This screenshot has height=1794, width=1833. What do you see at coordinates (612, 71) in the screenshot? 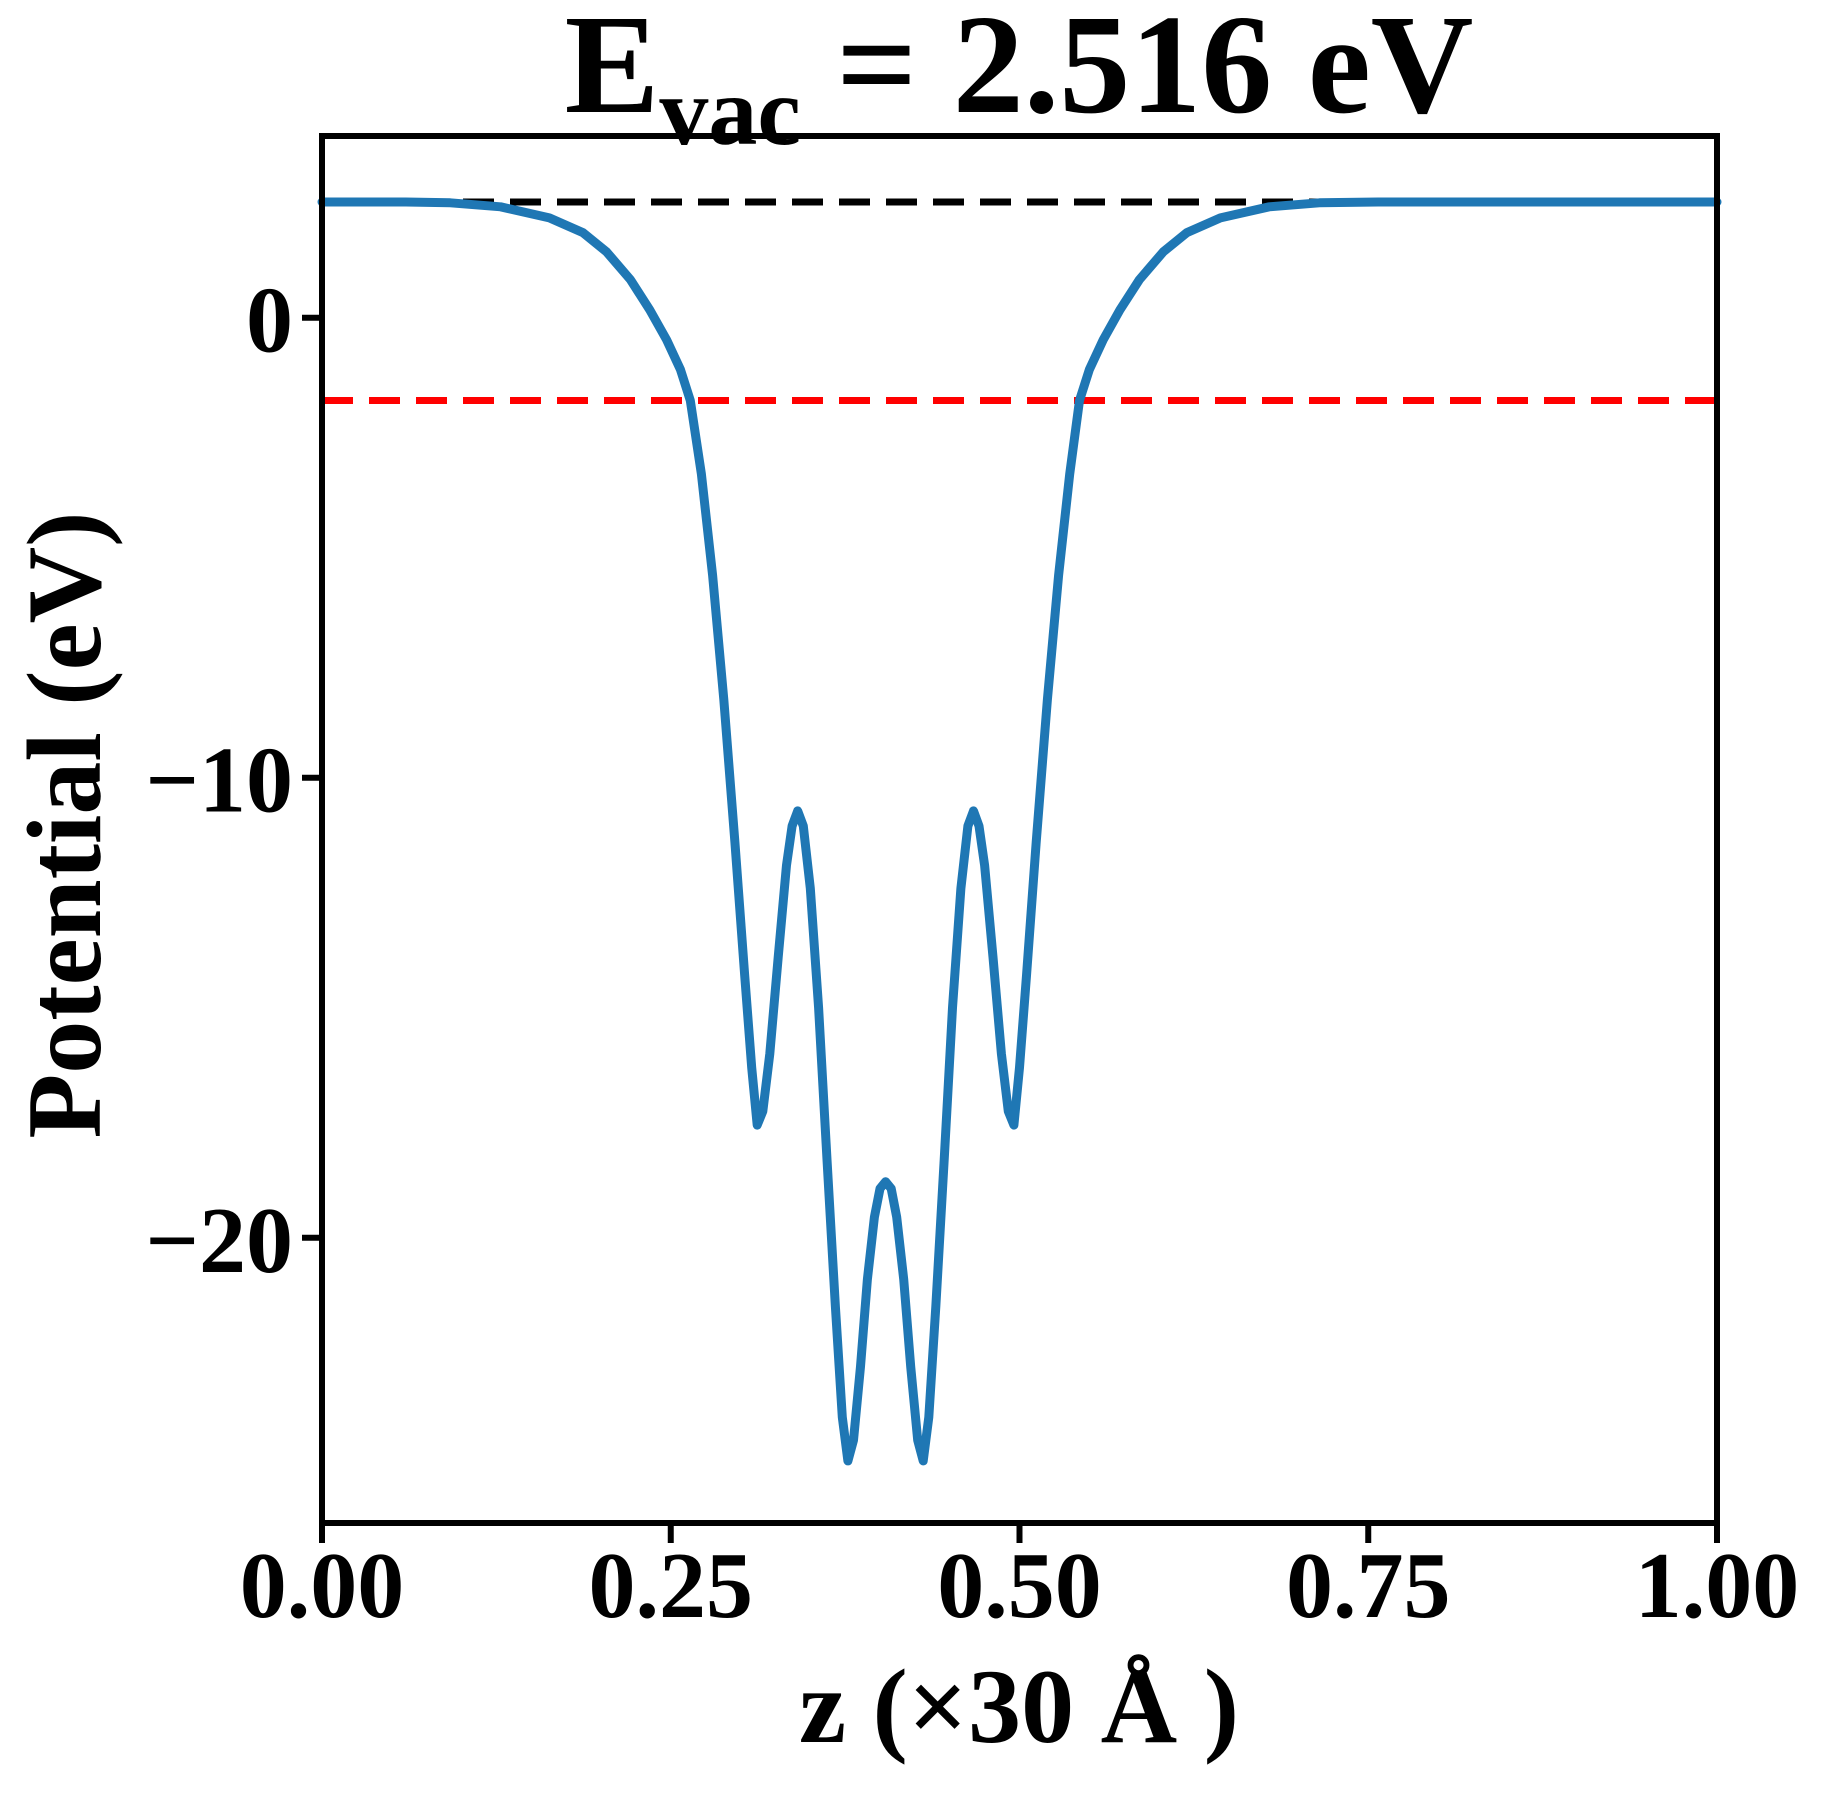
I see `title-prefix: E` at bounding box center [612, 71].